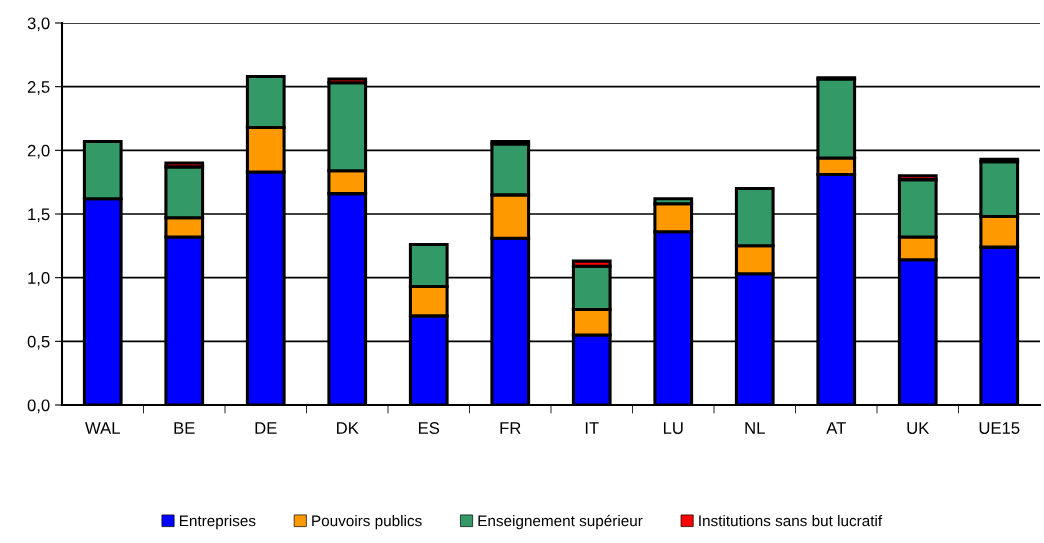  Describe the element at coordinates (918, 428) in the screenshot. I see `x-tick-label: UK` at that location.